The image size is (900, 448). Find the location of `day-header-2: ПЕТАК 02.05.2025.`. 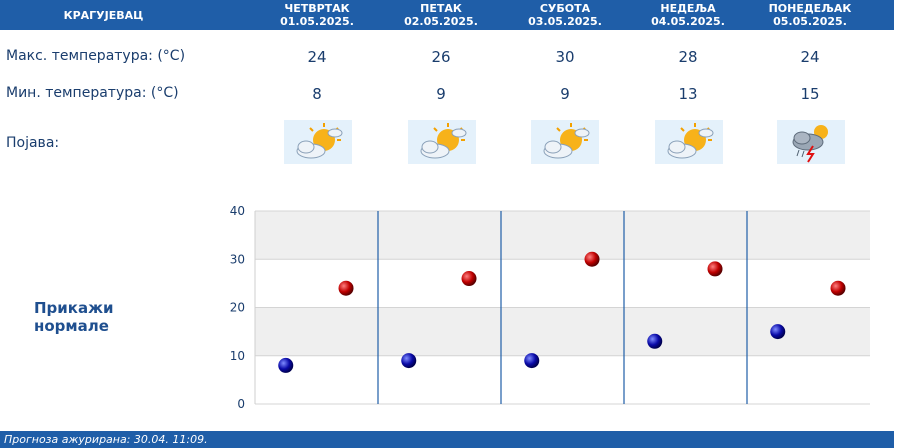

day-header-2: ПЕТАК 02.05.2025. is located at coordinates (441, 15).